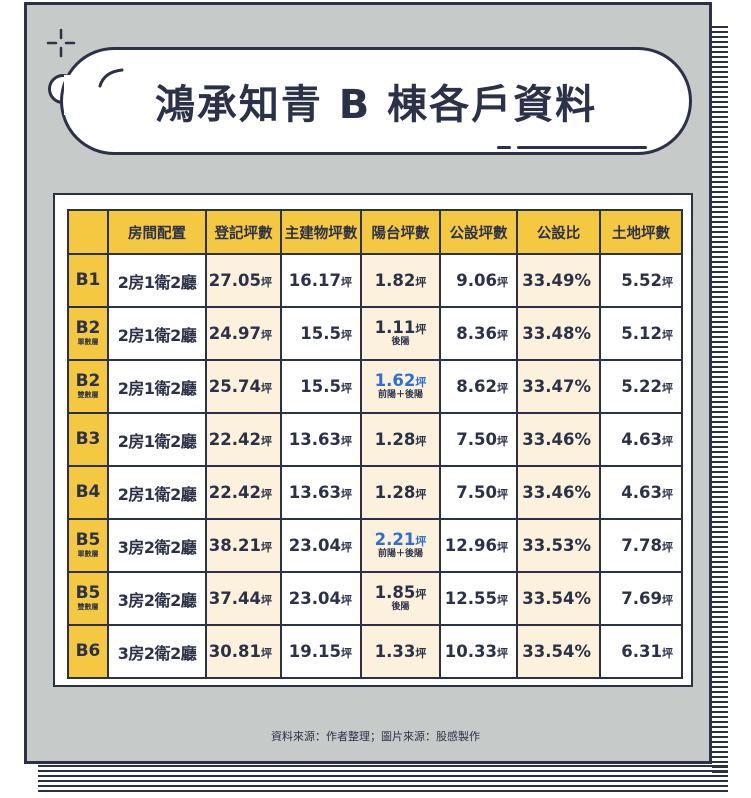 The width and height of the screenshot is (751, 798). I want to click on header-cell-common-ratio: 公設比, so click(558, 232).